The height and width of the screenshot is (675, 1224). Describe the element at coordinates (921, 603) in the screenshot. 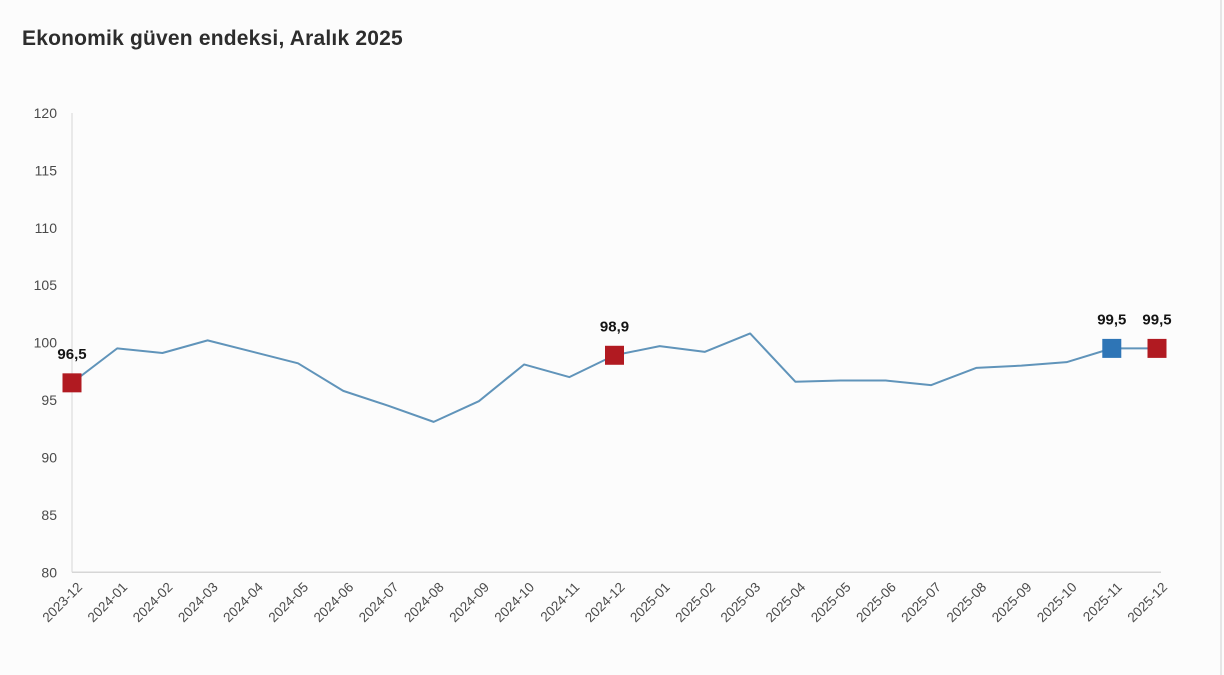

I see `x-tick-label: 2025-07` at that location.